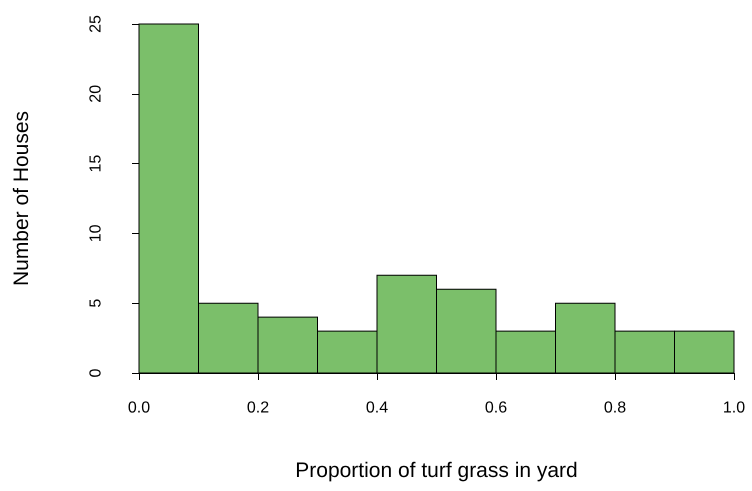 This screenshot has height=491, width=752. What do you see at coordinates (96, 24) in the screenshot?
I see `y-tick-label: 25` at bounding box center [96, 24].